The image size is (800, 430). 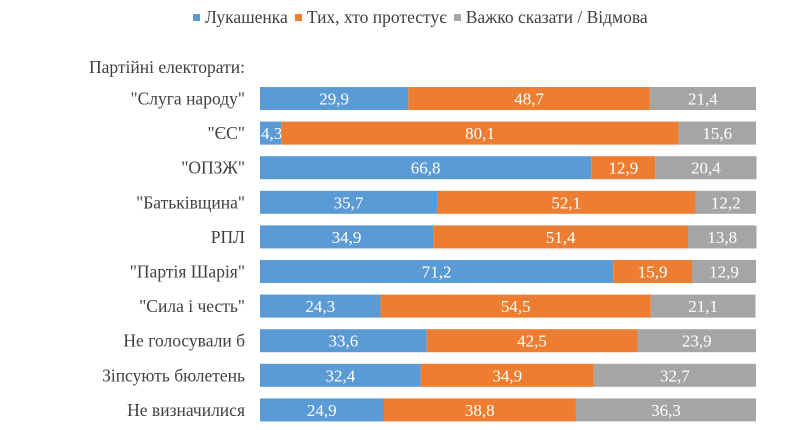 I want to click on category-label: "ЄС", so click(x=226, y=133).